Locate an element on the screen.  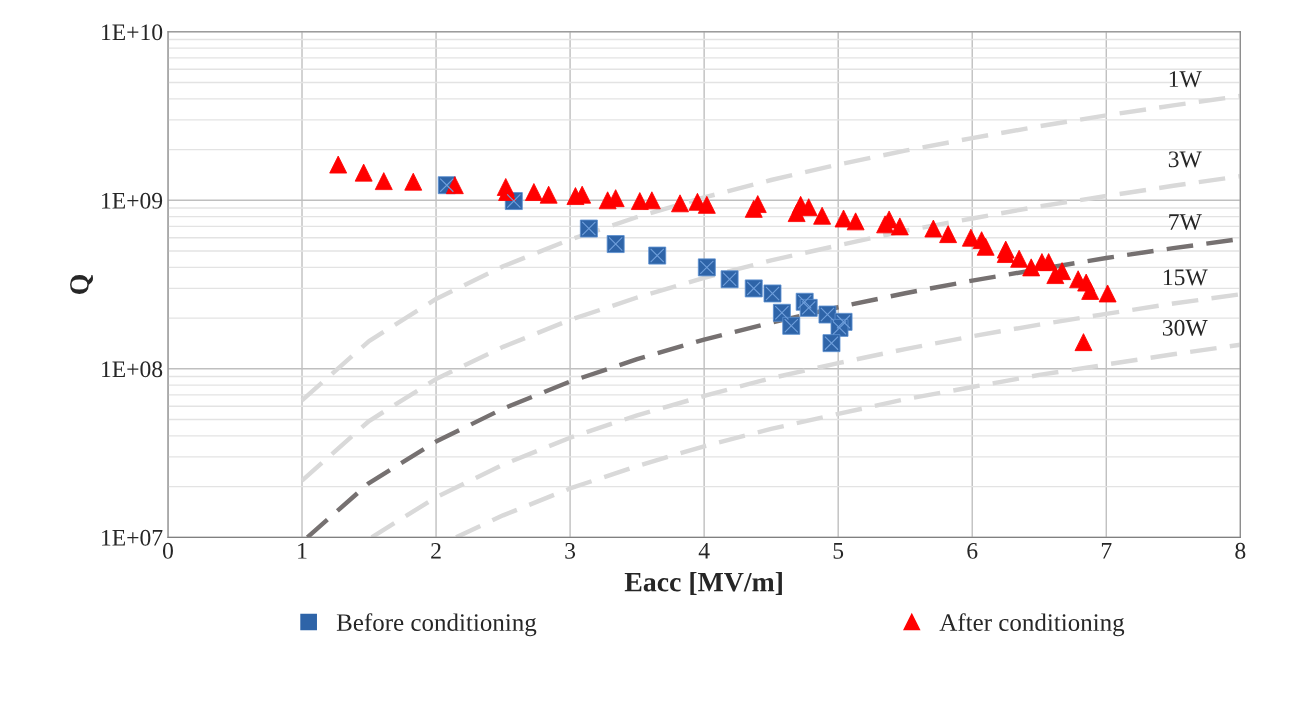
legend-label: Before conditioning is located at coordinates (436, 625).